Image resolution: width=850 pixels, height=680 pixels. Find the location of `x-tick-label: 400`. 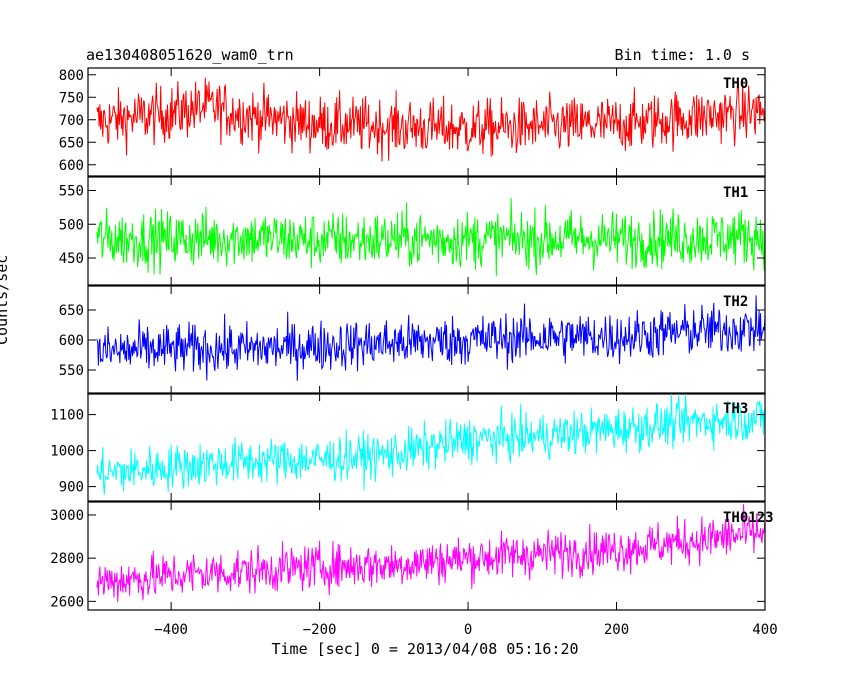

x-tick-label: 400 is located at coordinates (764, 630).